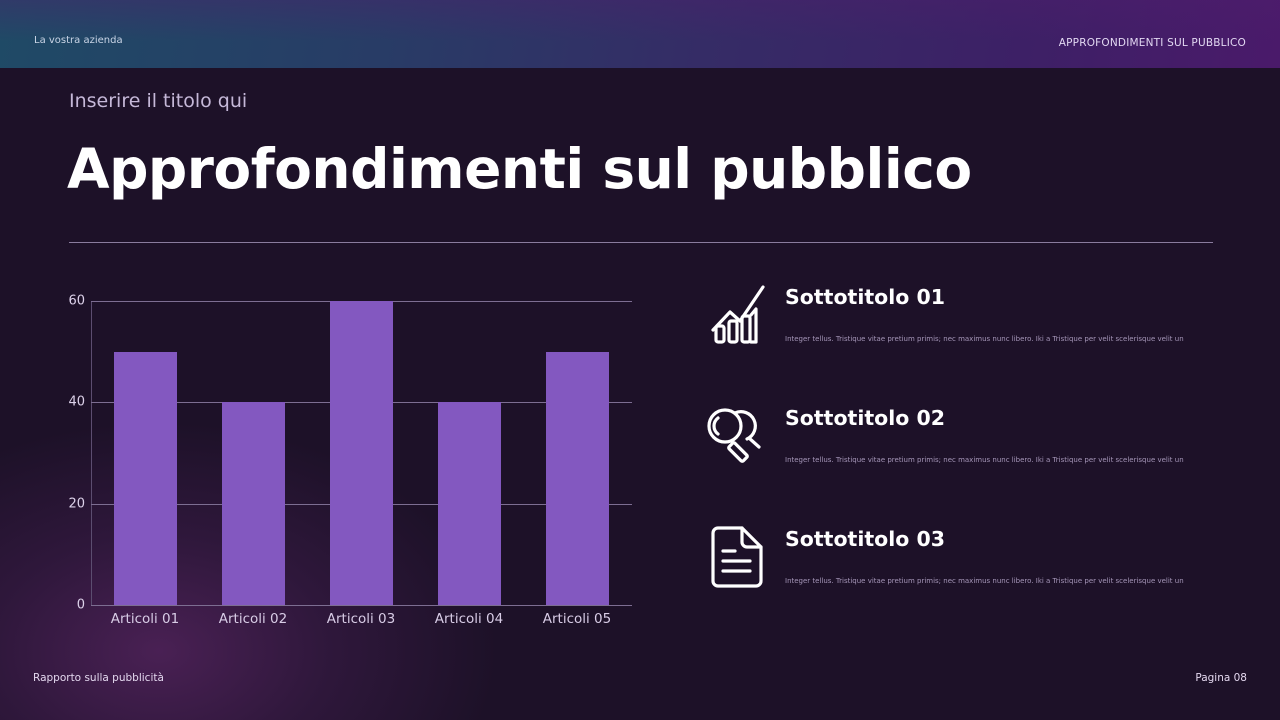 This screenshot has height=720, width=1280. I want to click on y-tick-label: 60, so click(76, 301).